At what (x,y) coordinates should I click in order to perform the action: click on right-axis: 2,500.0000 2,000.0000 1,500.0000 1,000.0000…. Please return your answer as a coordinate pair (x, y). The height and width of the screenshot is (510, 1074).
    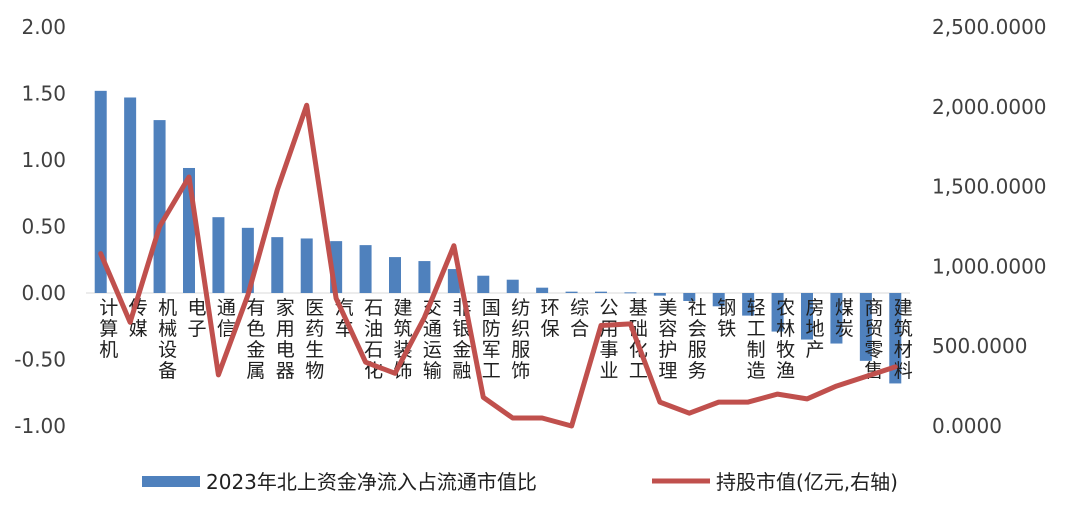
    Looking at the image, I should click on (989, 226).